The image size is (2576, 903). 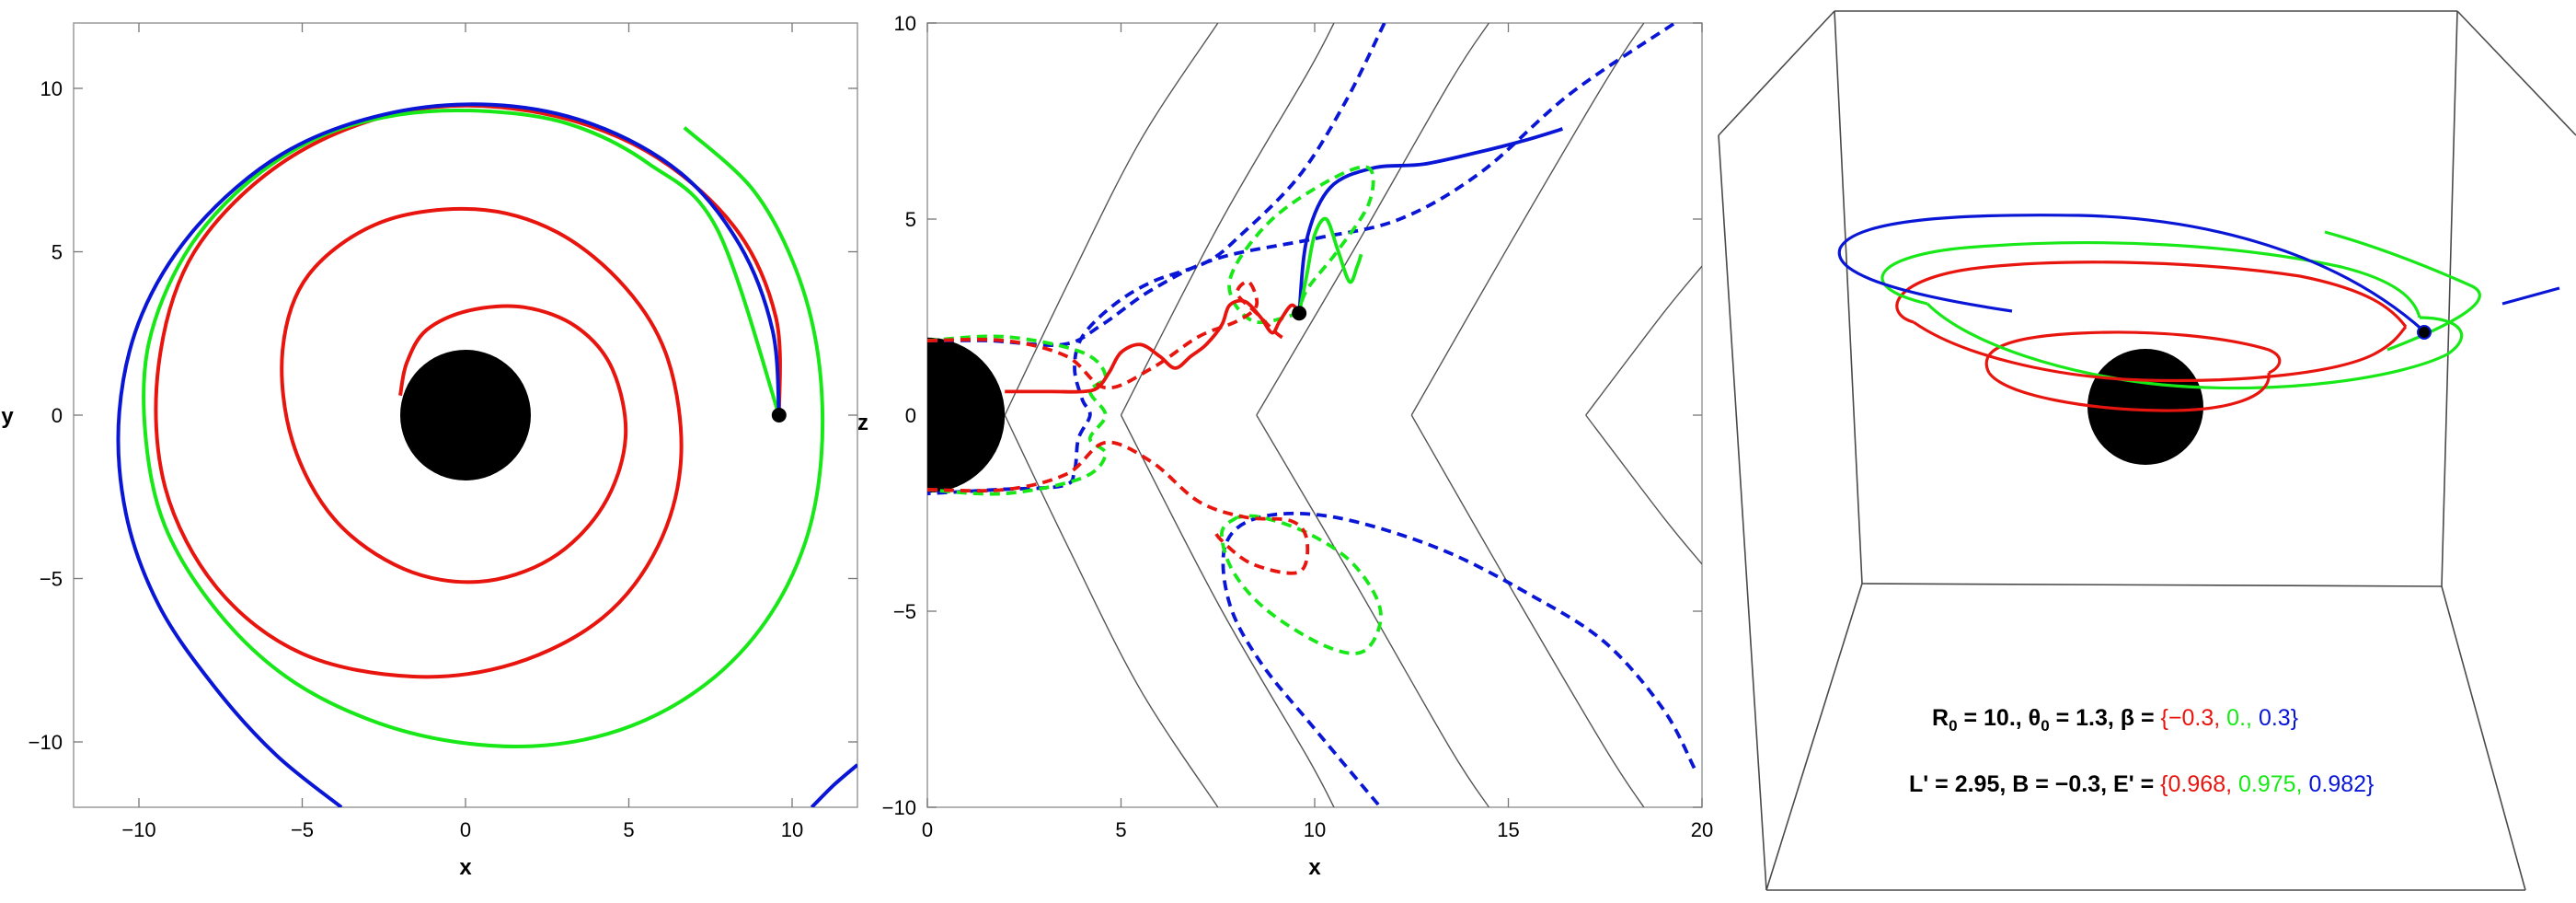 I want to click on xy-x-tick-label: −5, so click(x=302, y=829).